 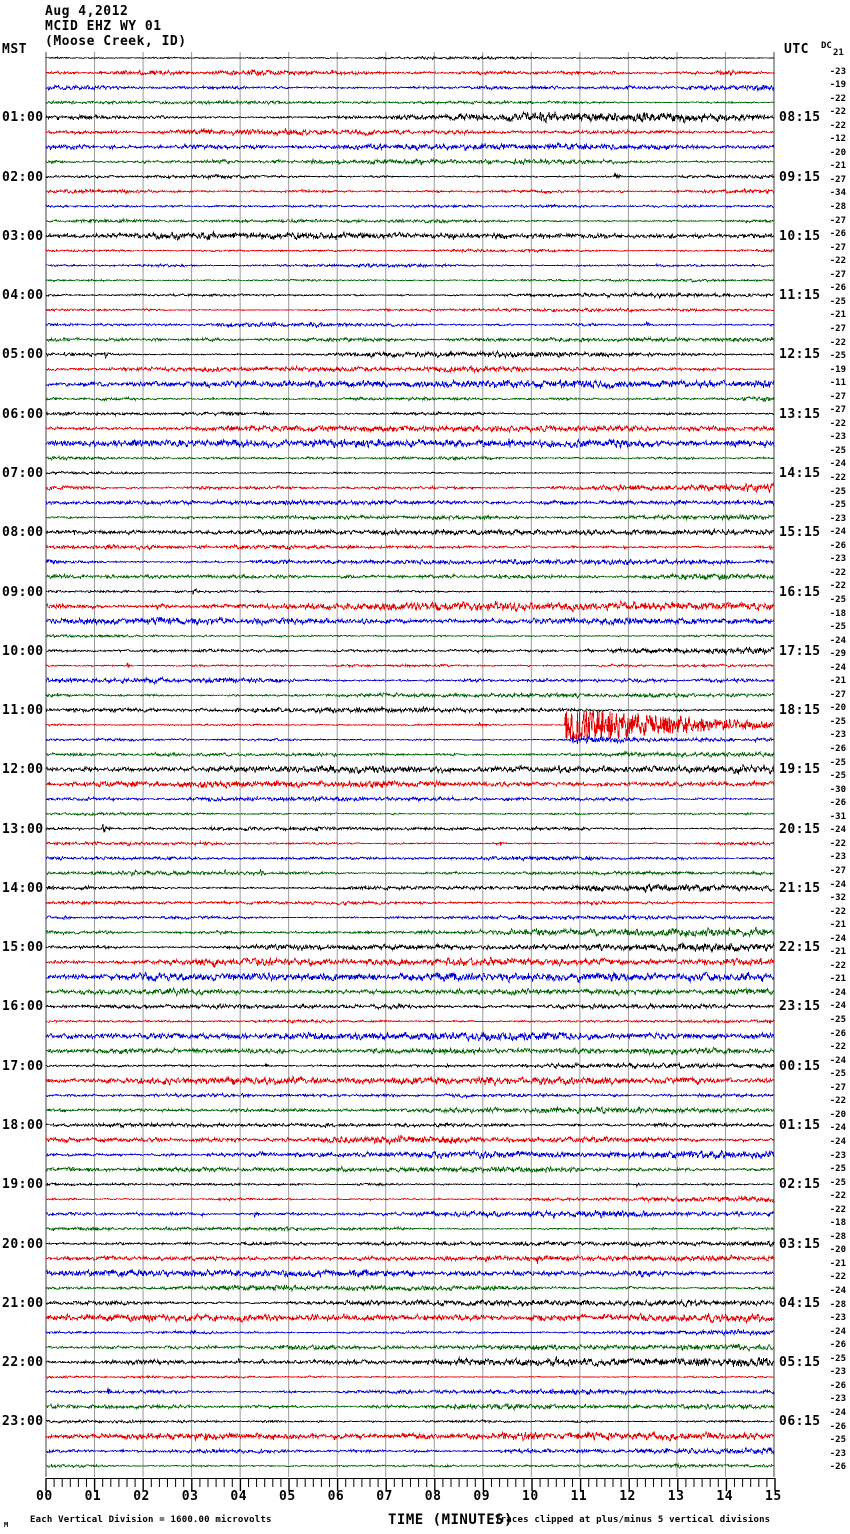 What do you see at coordinates (23, 533) in the screenshot?
I see `mst-hour-label: 08:00` at bounding box center [23, 533].